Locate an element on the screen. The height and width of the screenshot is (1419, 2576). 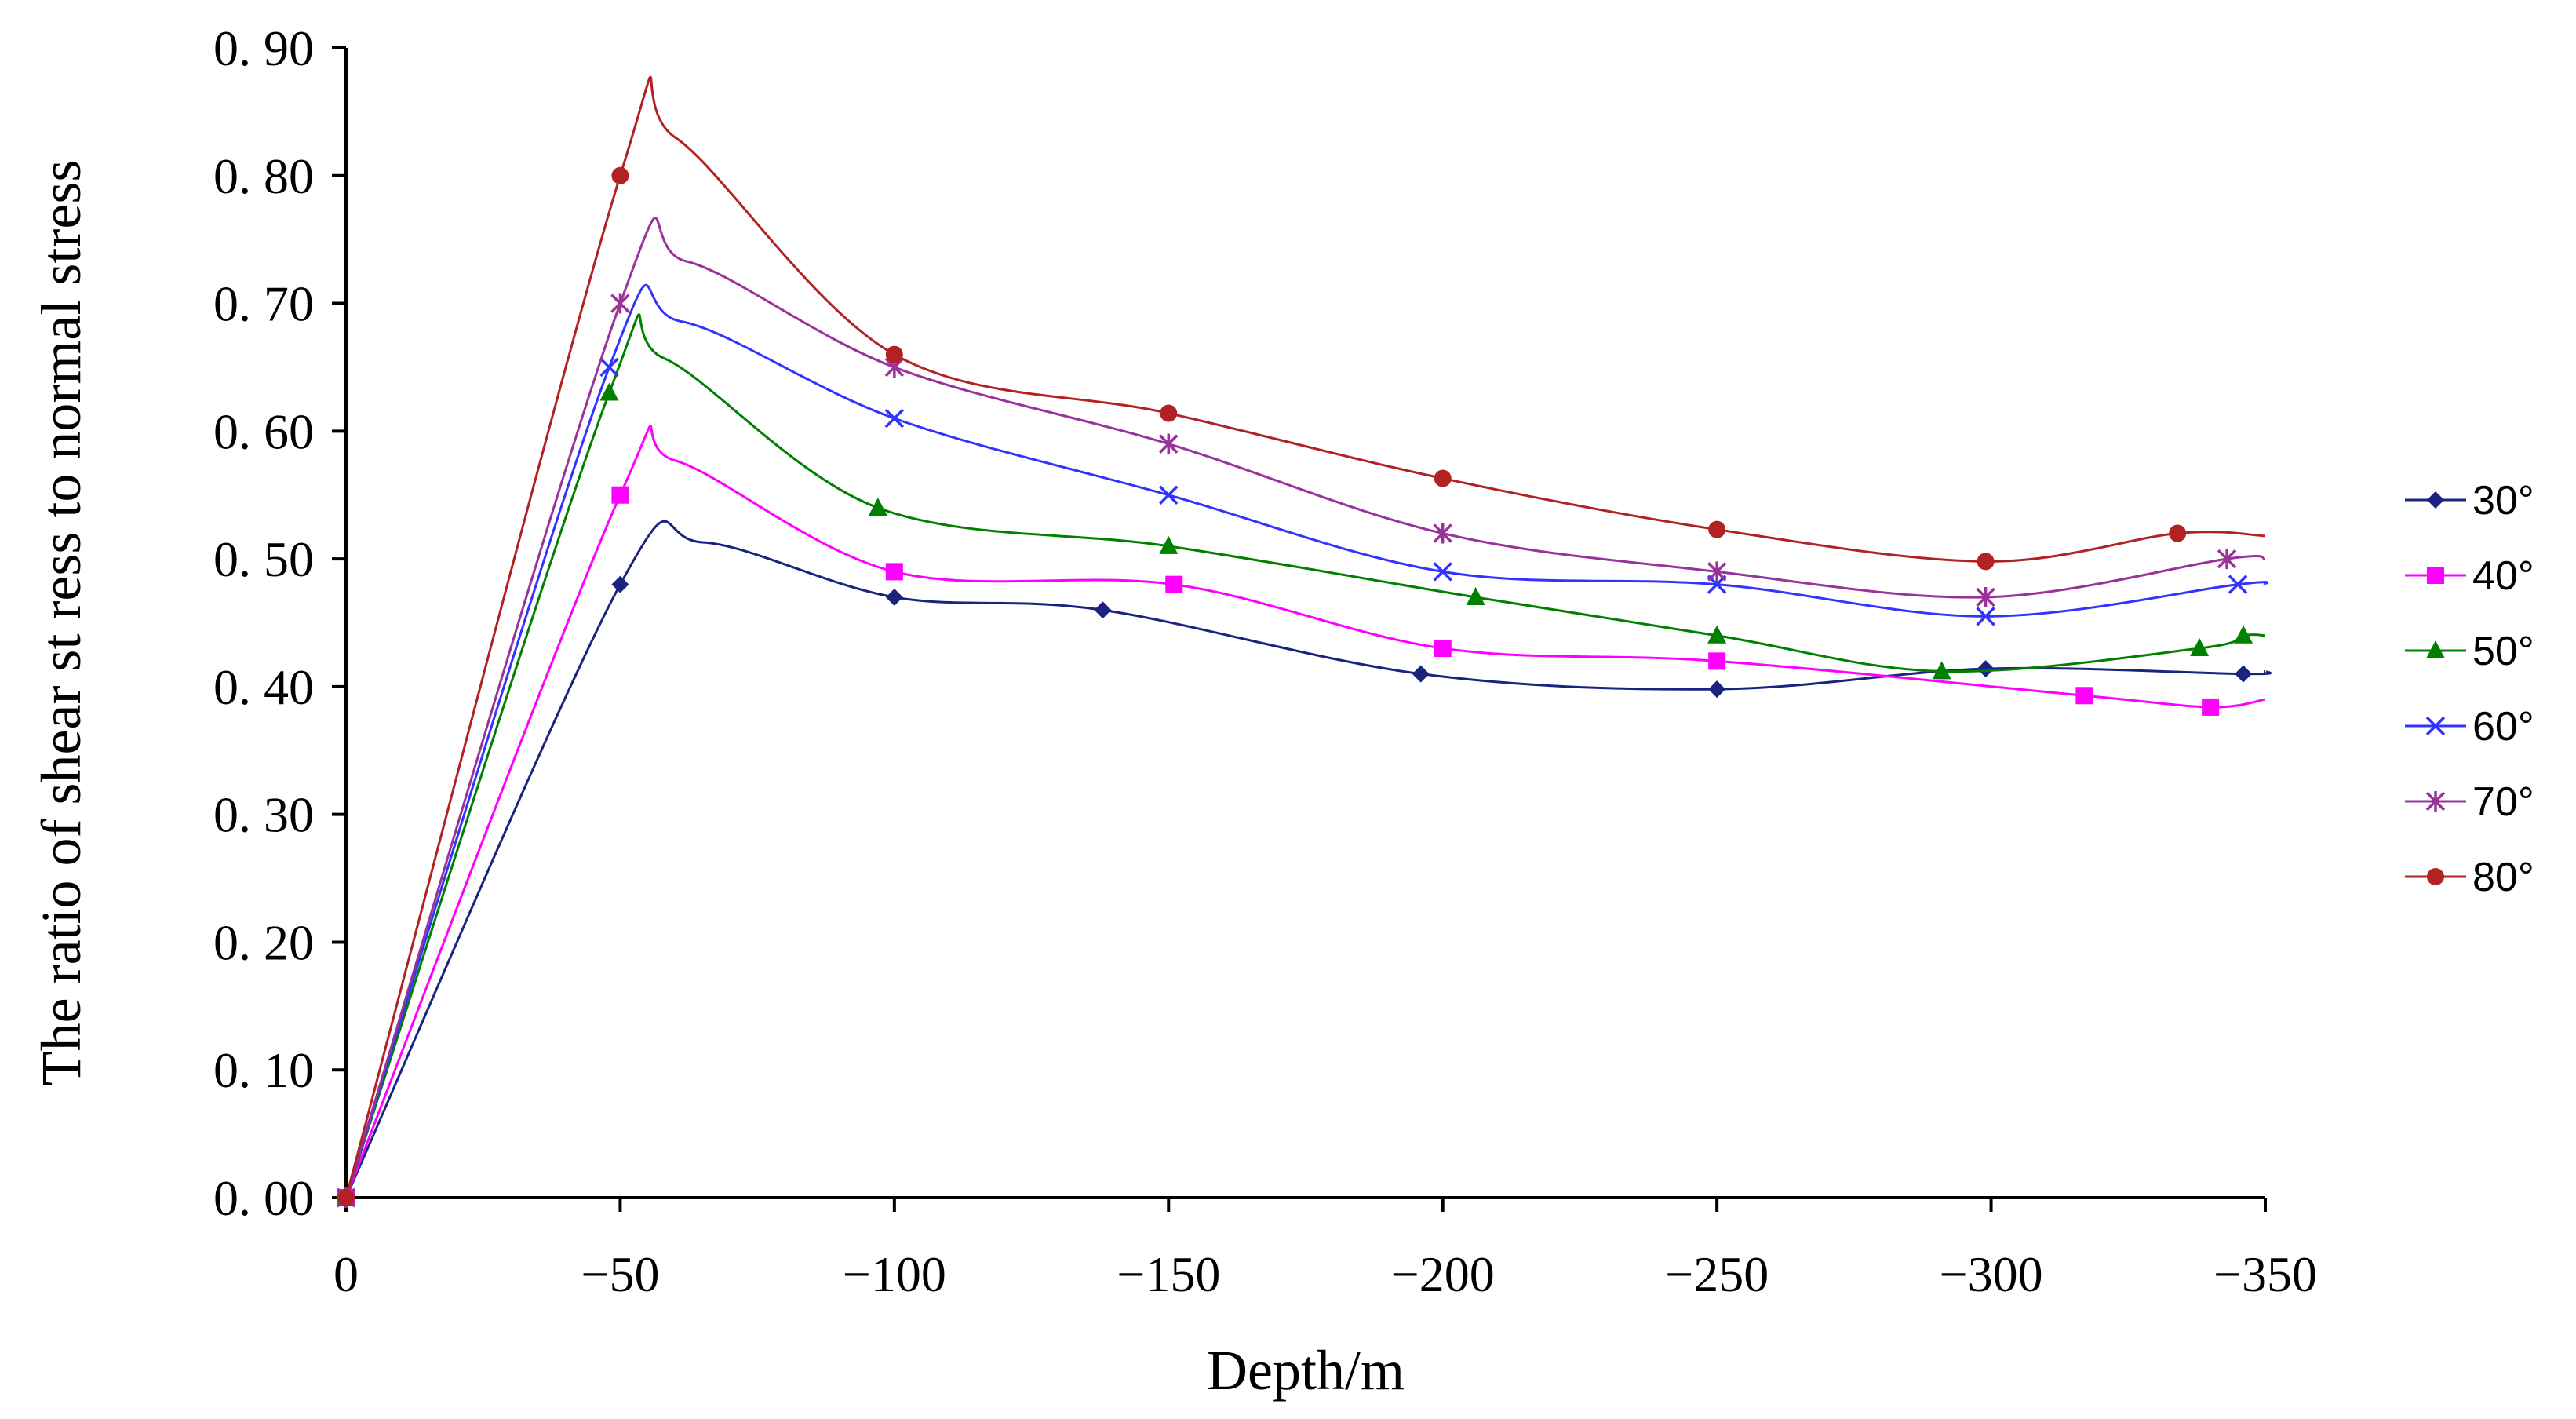
y-tick-label: 0. 50 is located at coordinates (263, 559).